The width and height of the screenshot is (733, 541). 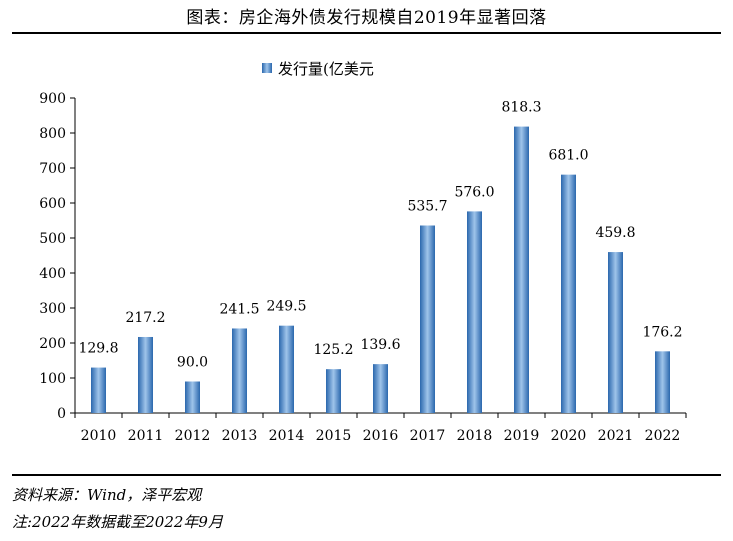 What do you see at coordinates (52, 274) in the screenshot?
I see `y-tick-label: 400` at bounding box center [52, 274].